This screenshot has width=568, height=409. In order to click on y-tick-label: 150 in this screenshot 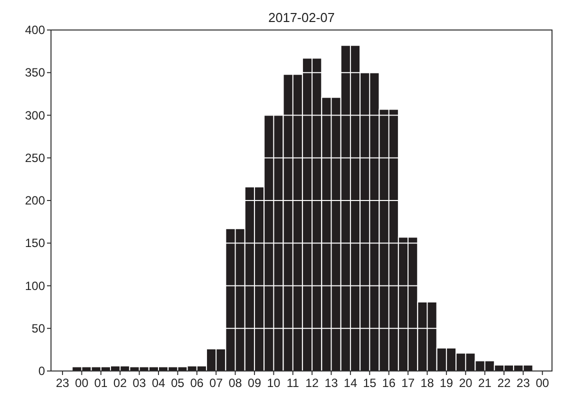, I will do `click(35, 243)`.